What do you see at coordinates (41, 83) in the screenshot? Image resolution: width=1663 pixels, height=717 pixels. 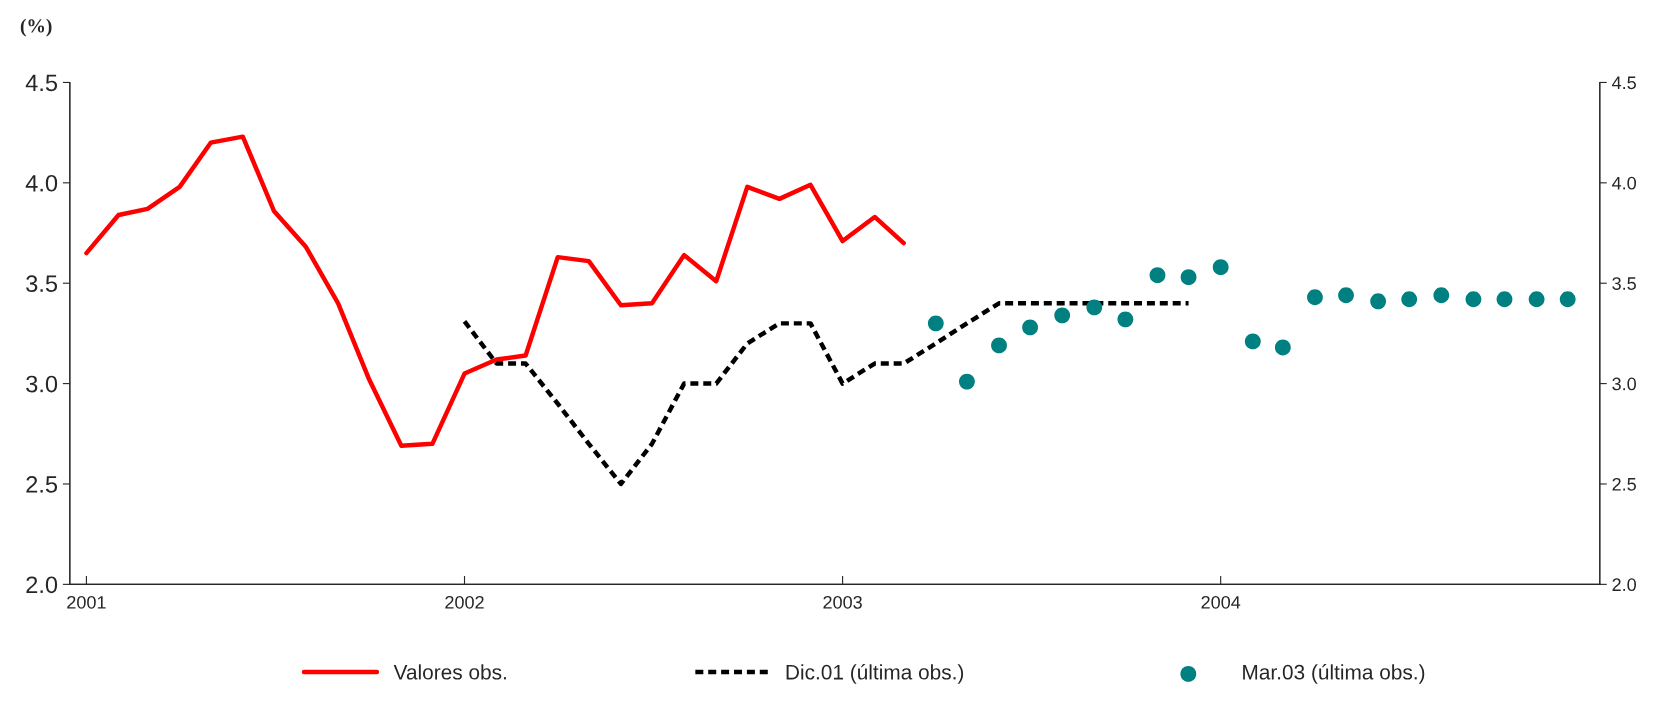 I see `y-tick-label: 4.5` at bounding box center [41, 83].